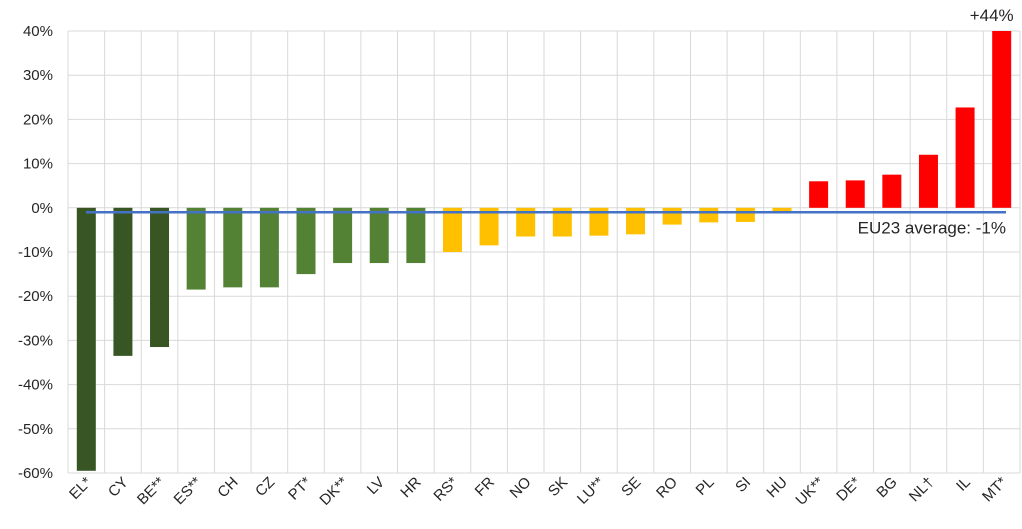  I want to click on y-tick-label: 10%, so click(38, 164).